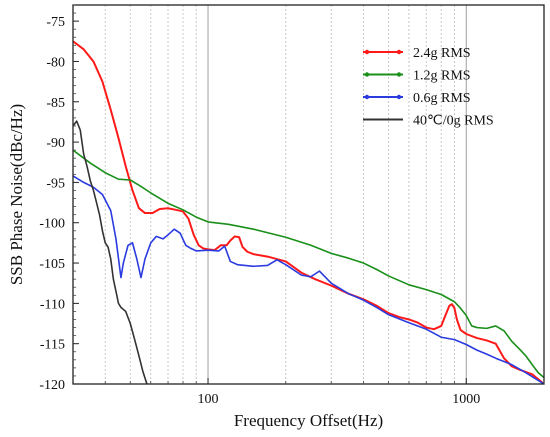 This screenshot has height=437, width=550. Describe the element at coordinates (52, 304) in the screenshot. I see `y-tick-label: -110` at that location.